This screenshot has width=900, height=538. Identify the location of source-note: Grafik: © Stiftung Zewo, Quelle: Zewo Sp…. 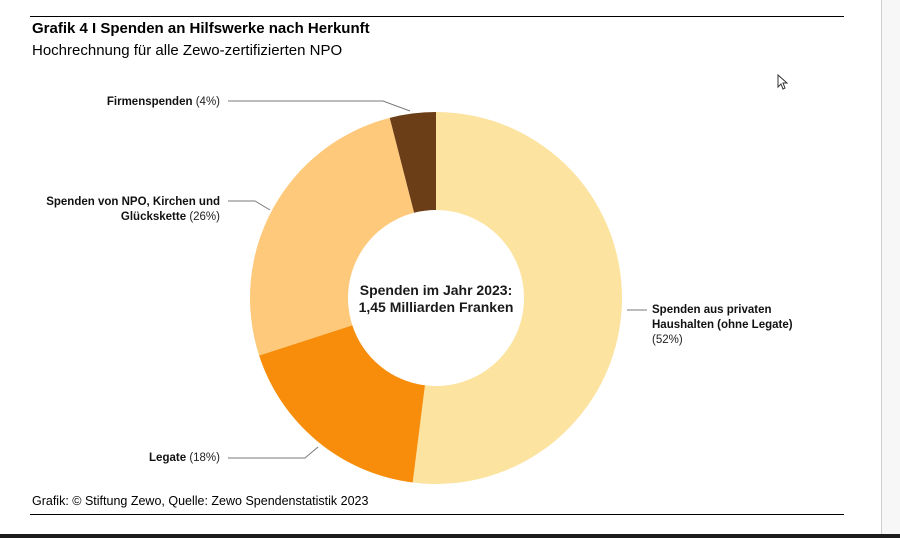
(200, 501).